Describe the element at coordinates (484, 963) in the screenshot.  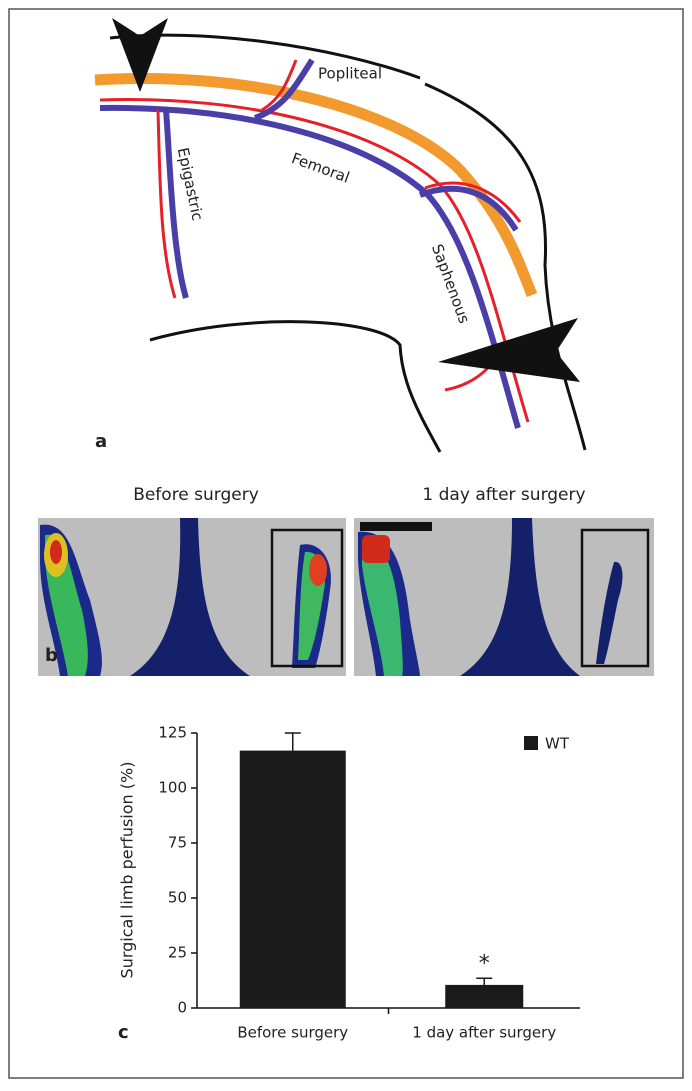
I see `annotation: *` at that location.